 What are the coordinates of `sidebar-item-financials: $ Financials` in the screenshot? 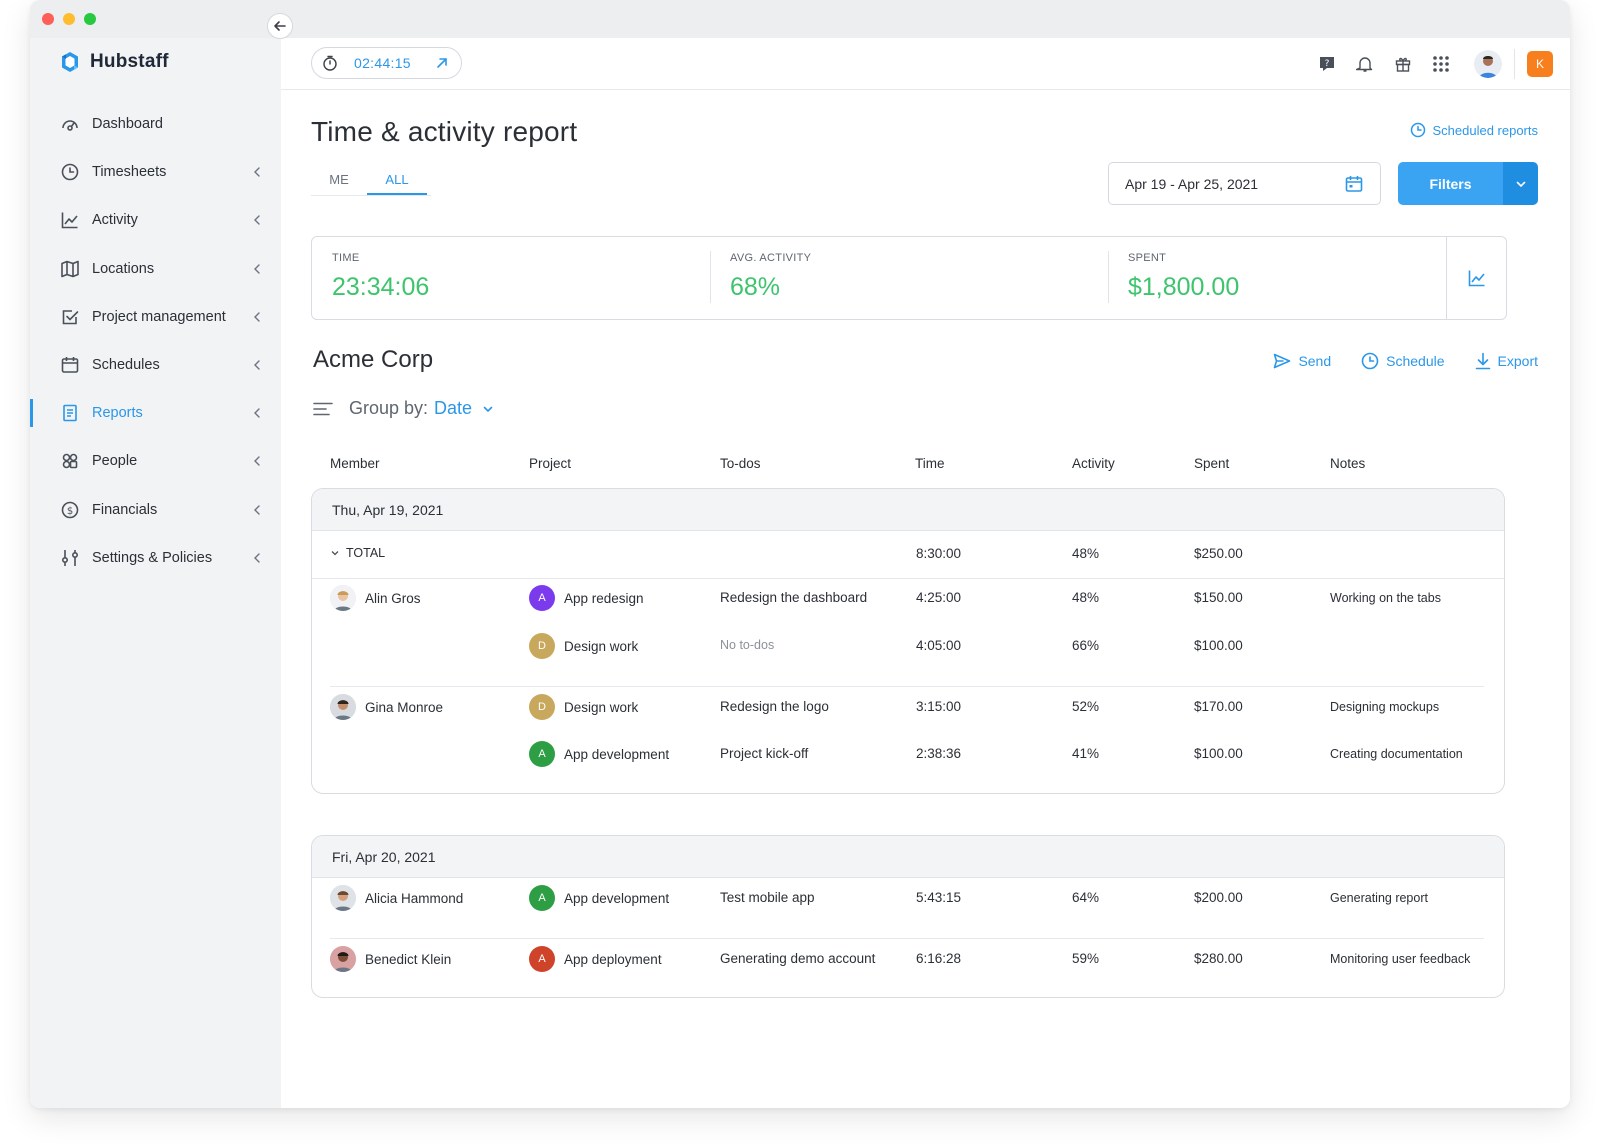 It's located at (155, 510).